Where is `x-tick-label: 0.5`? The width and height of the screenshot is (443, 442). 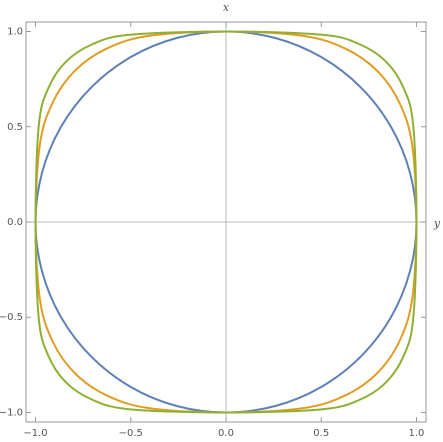
x-tick-label: 0.5 is located at coordinates (321, 433).